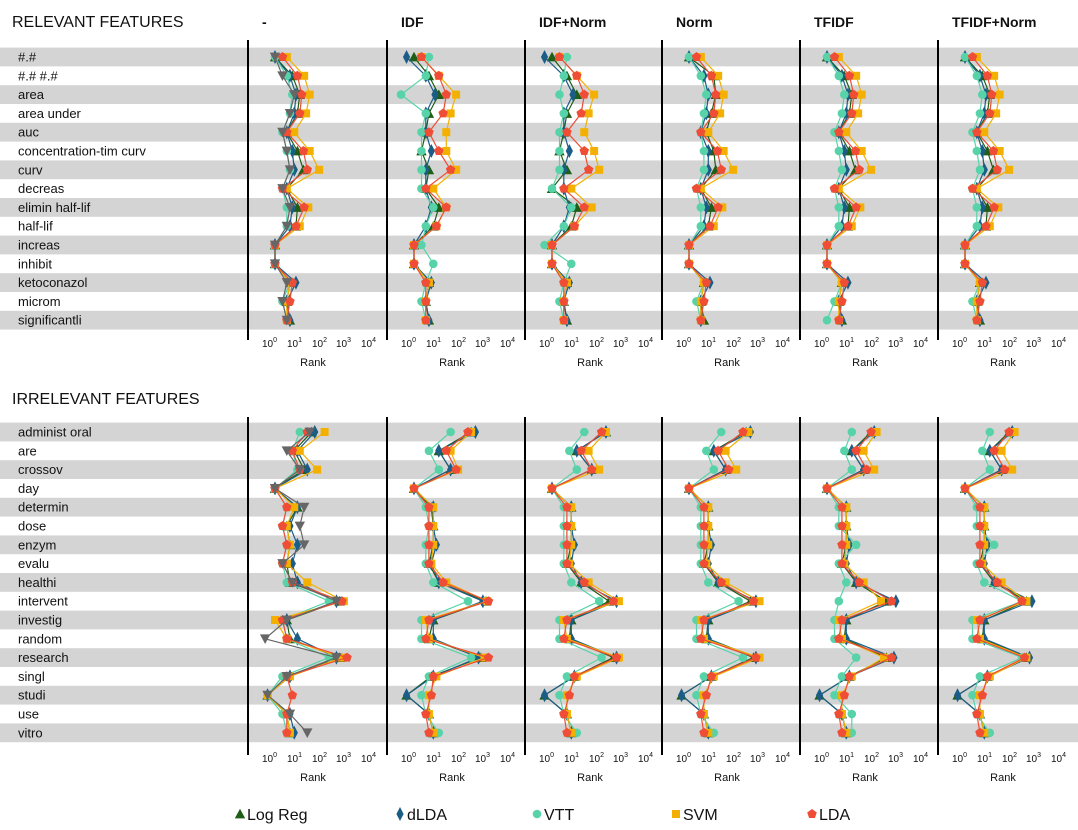  What do you see at coordinates (265, 639) in the screenshot?
I see `point-unlabeled-random` at bounding box center [265, 639].